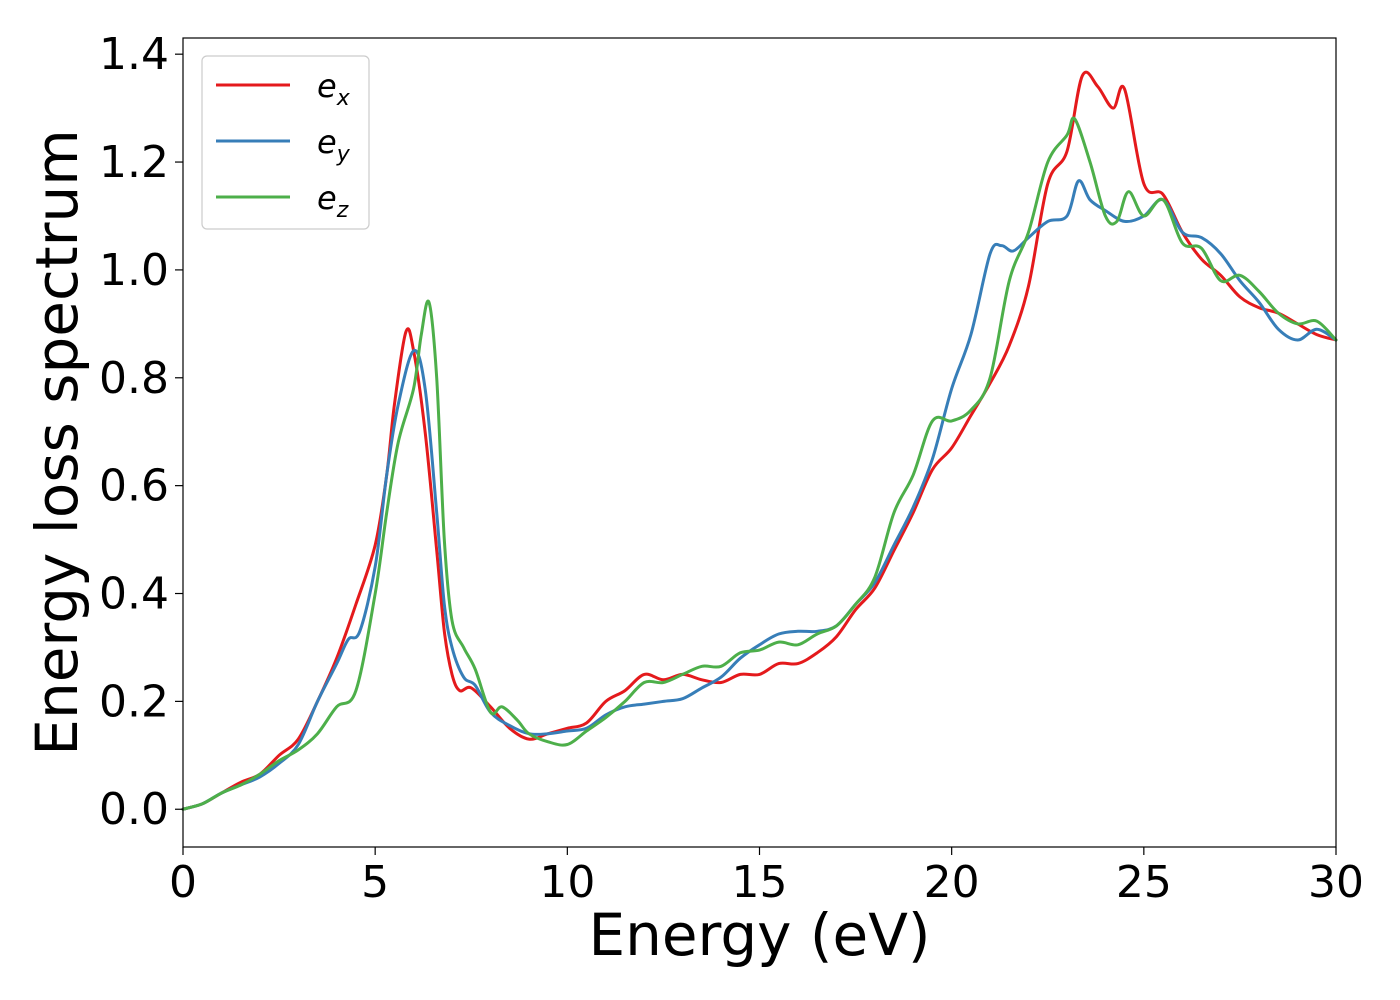 This screenshot has height=1000, width=1400. Describe the element at coordinates (134, 809) in the screenshot. I see `y-tick-label: 0.0` at that location.